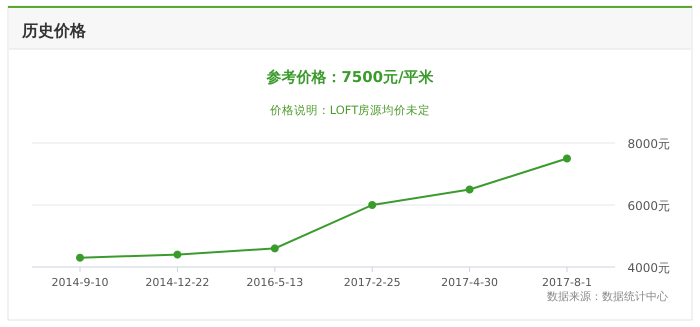  I want to click on x-tick-label: 2014-9-10, so click(80, 282).